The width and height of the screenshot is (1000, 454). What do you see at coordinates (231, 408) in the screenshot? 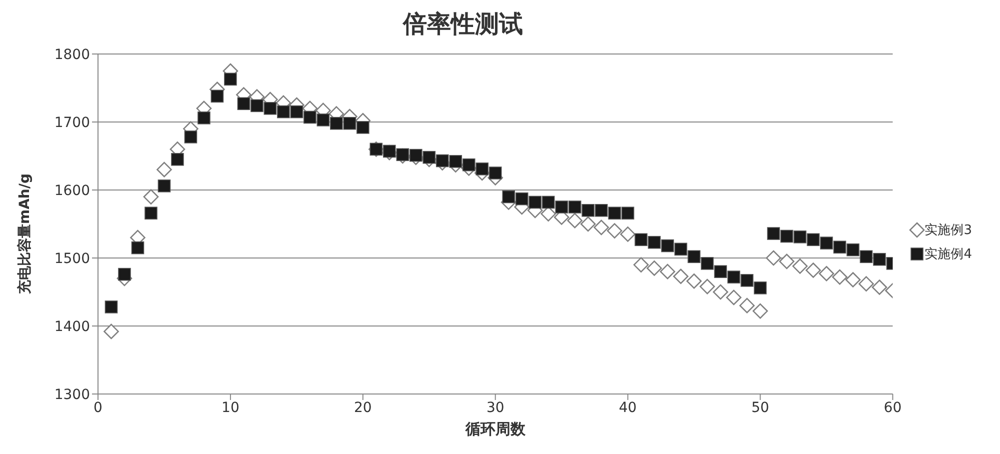
I see `x-tick-label: 10` at bounding box center [231, 408].